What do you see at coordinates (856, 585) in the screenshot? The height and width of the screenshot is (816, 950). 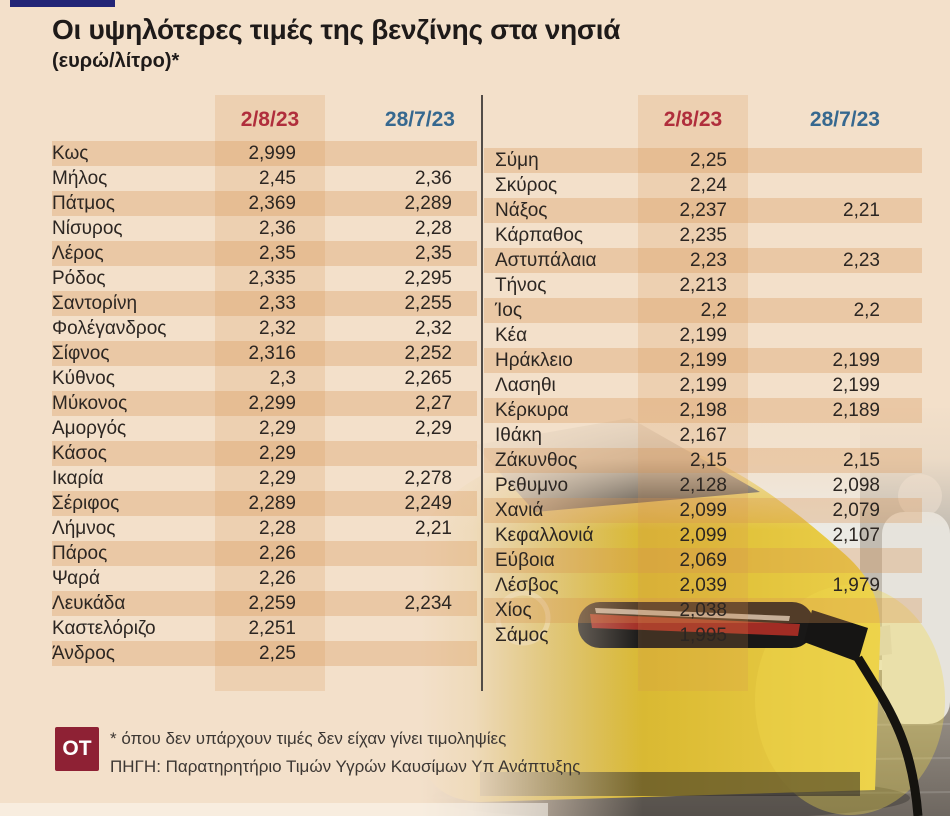 I see `price-previous: 1,979` at bounding box center [856, 585].